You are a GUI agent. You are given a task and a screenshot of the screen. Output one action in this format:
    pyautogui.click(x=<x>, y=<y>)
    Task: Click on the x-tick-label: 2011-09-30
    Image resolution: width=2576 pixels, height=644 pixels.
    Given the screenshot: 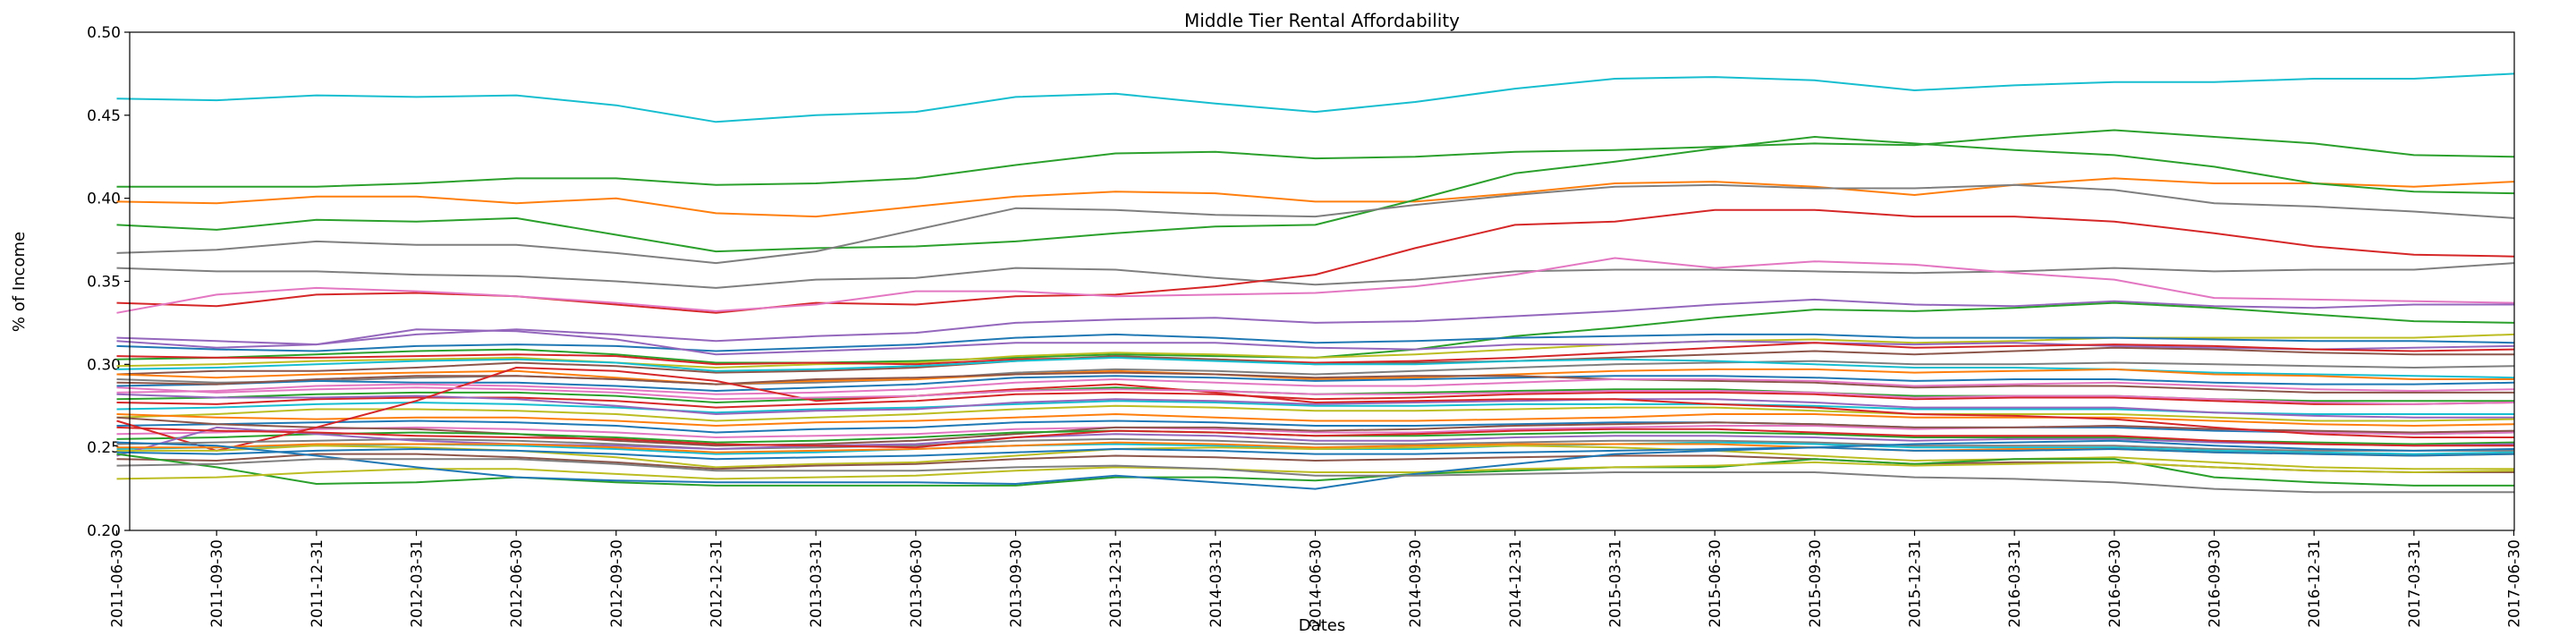 What is the action you would take?
    pyautogui.click(x=217, y=583)
    